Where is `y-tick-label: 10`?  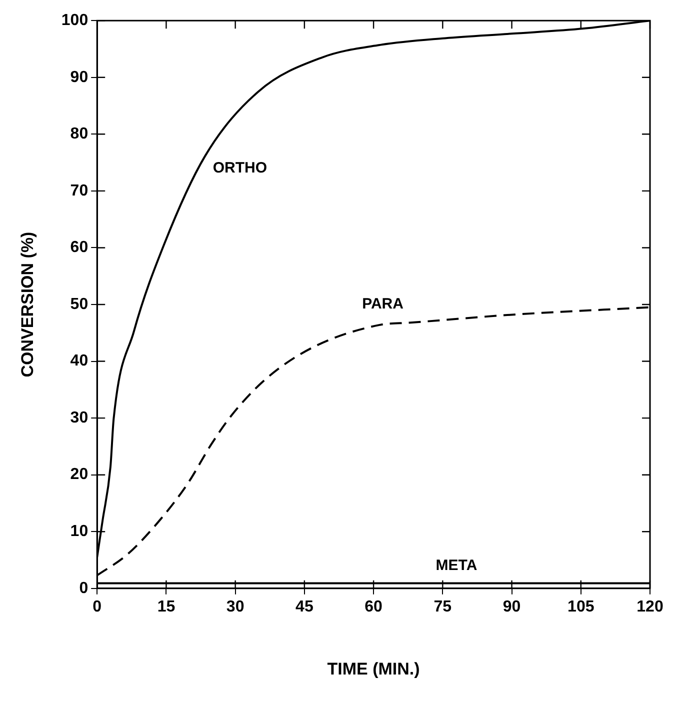 y-tick-label: 10 is located at coordinates (79, 531).